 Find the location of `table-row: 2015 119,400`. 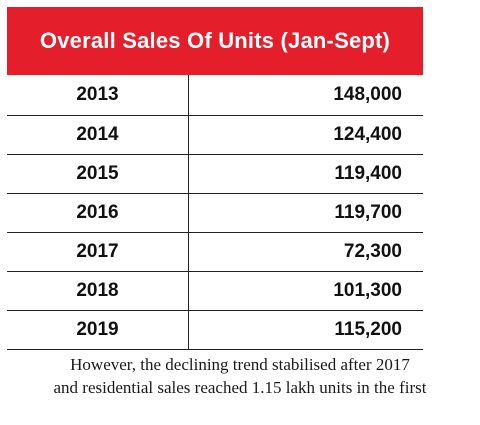

table-row: 2015 119,400 is located at coordinates (215, 174).